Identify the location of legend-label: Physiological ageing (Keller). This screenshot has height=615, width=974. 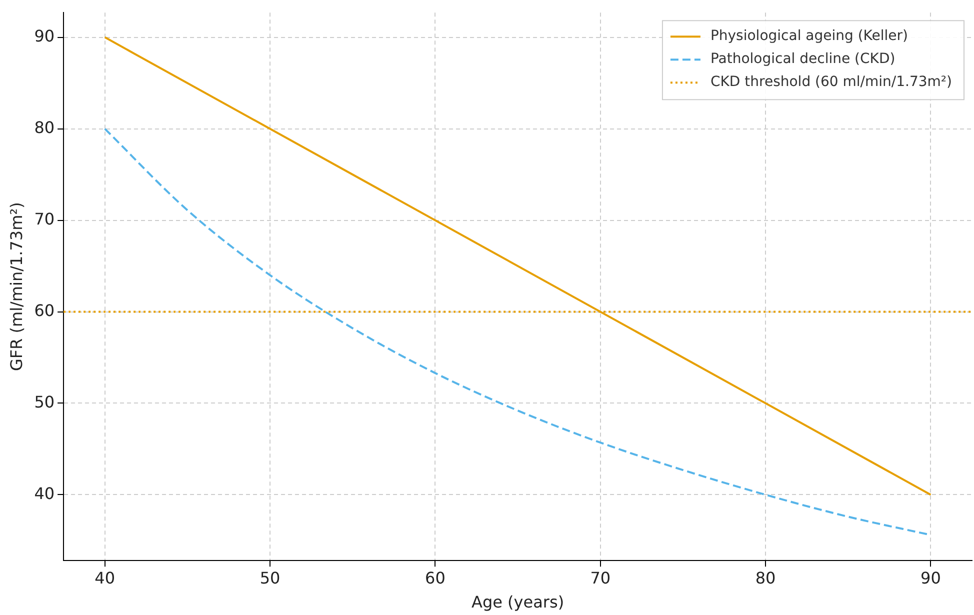
(809, 36).